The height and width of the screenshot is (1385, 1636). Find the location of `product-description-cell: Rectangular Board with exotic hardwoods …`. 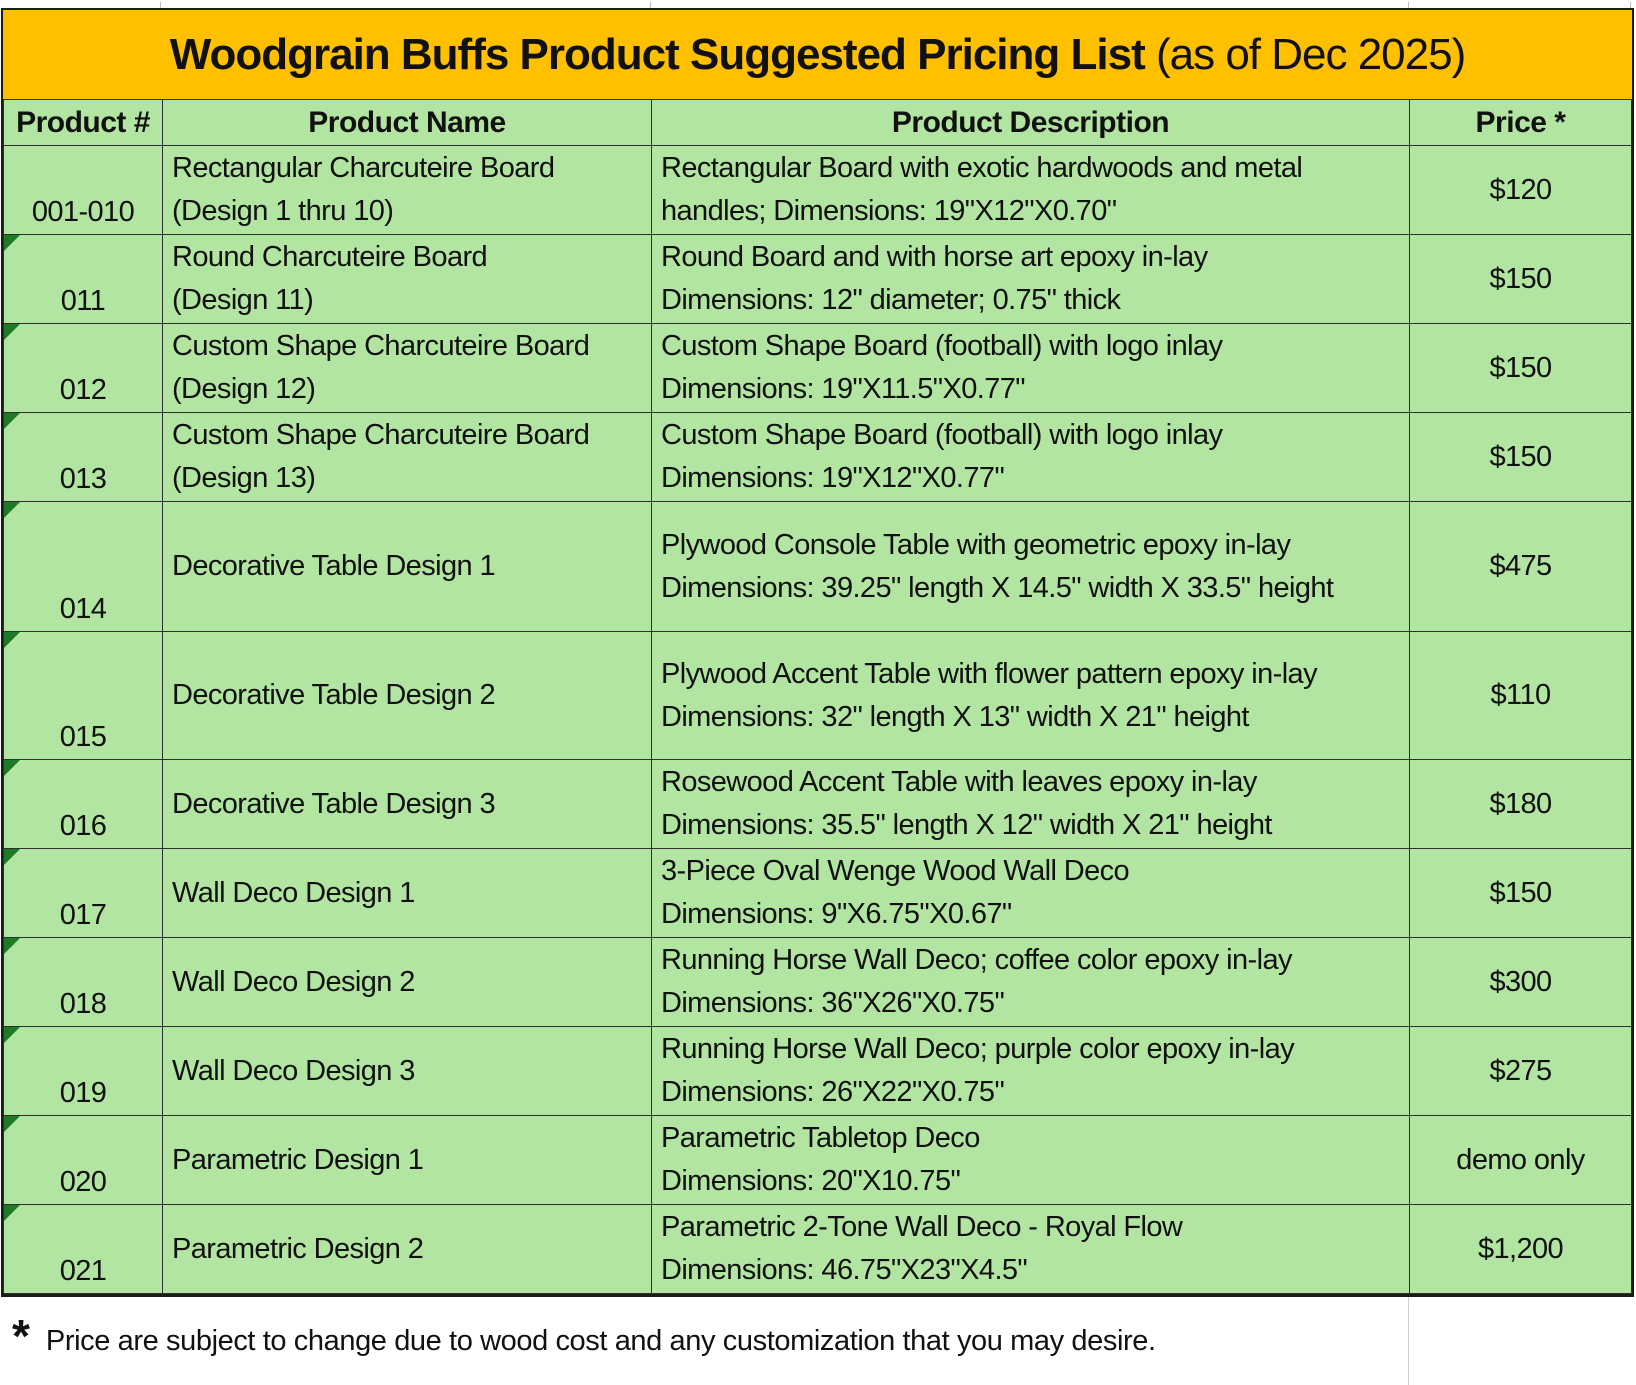

product-description-cell: Rectangular Board with exotic hardwoods … is located at coordinates (1030, 190).